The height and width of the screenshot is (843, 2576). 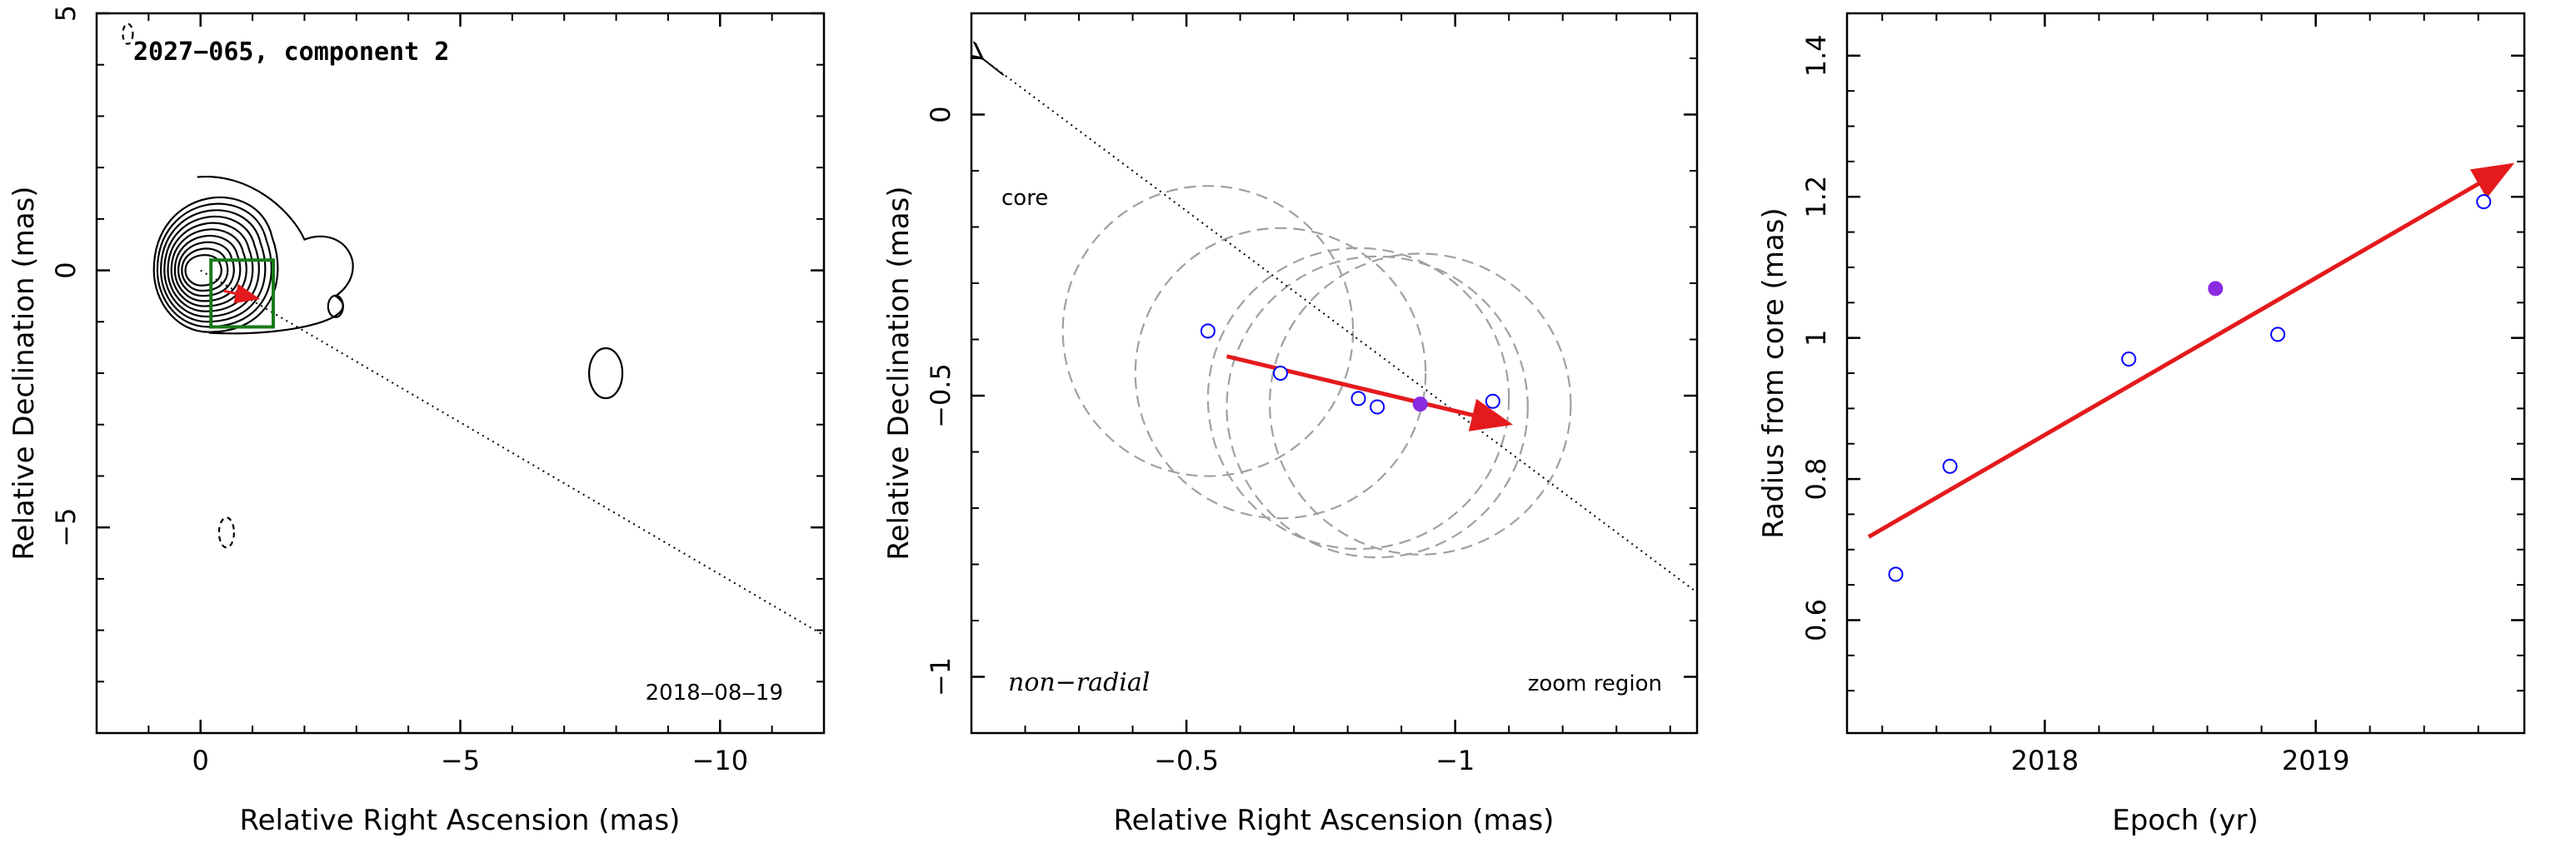 What do you see at coordinates (1079, 682) in the screenshot?
I see `non-radial-label: non−radial` at bounding box center [1079, 682].